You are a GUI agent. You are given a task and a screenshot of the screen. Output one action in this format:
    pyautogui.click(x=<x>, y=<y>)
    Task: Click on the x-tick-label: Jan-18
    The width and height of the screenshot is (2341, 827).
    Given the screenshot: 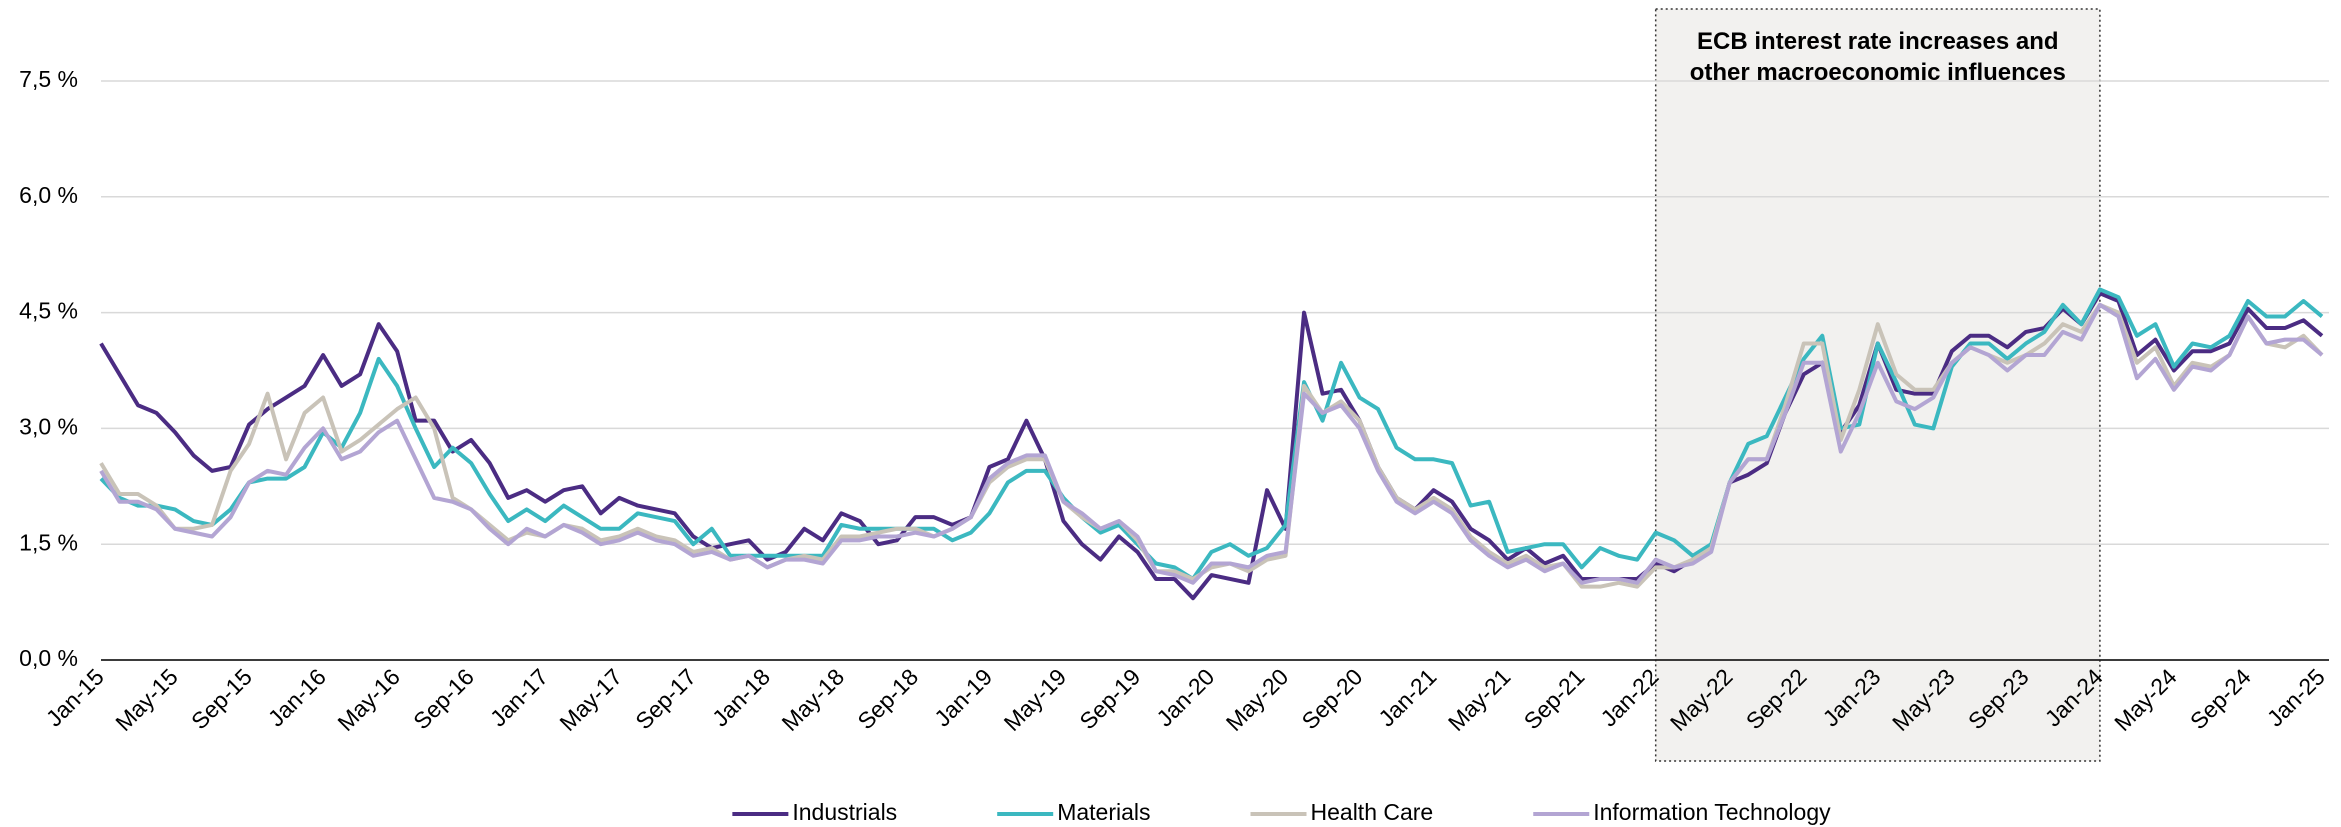 What is the action you would take?
    pyautogui.click(x=741, y=697)
    